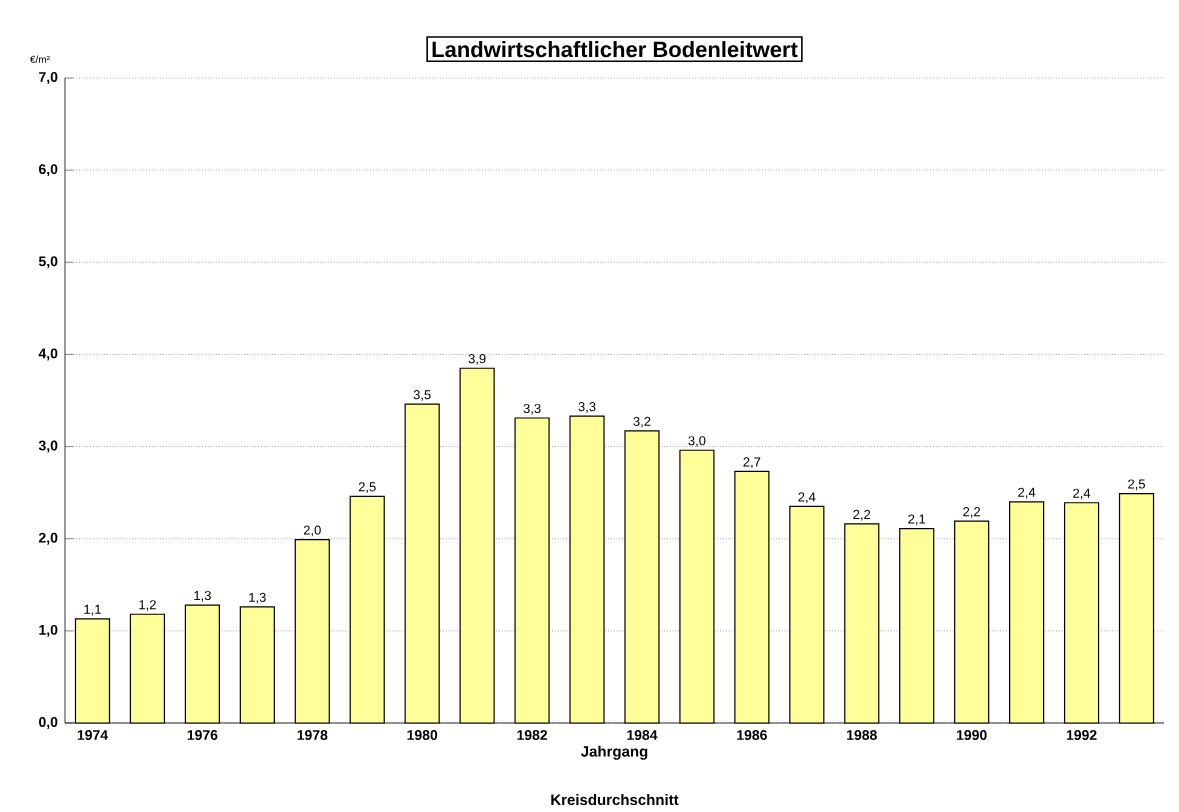 The height and width of the screenshot is (812, 1179). I want to click on y-axis-title: €/m², so click(40, 59).